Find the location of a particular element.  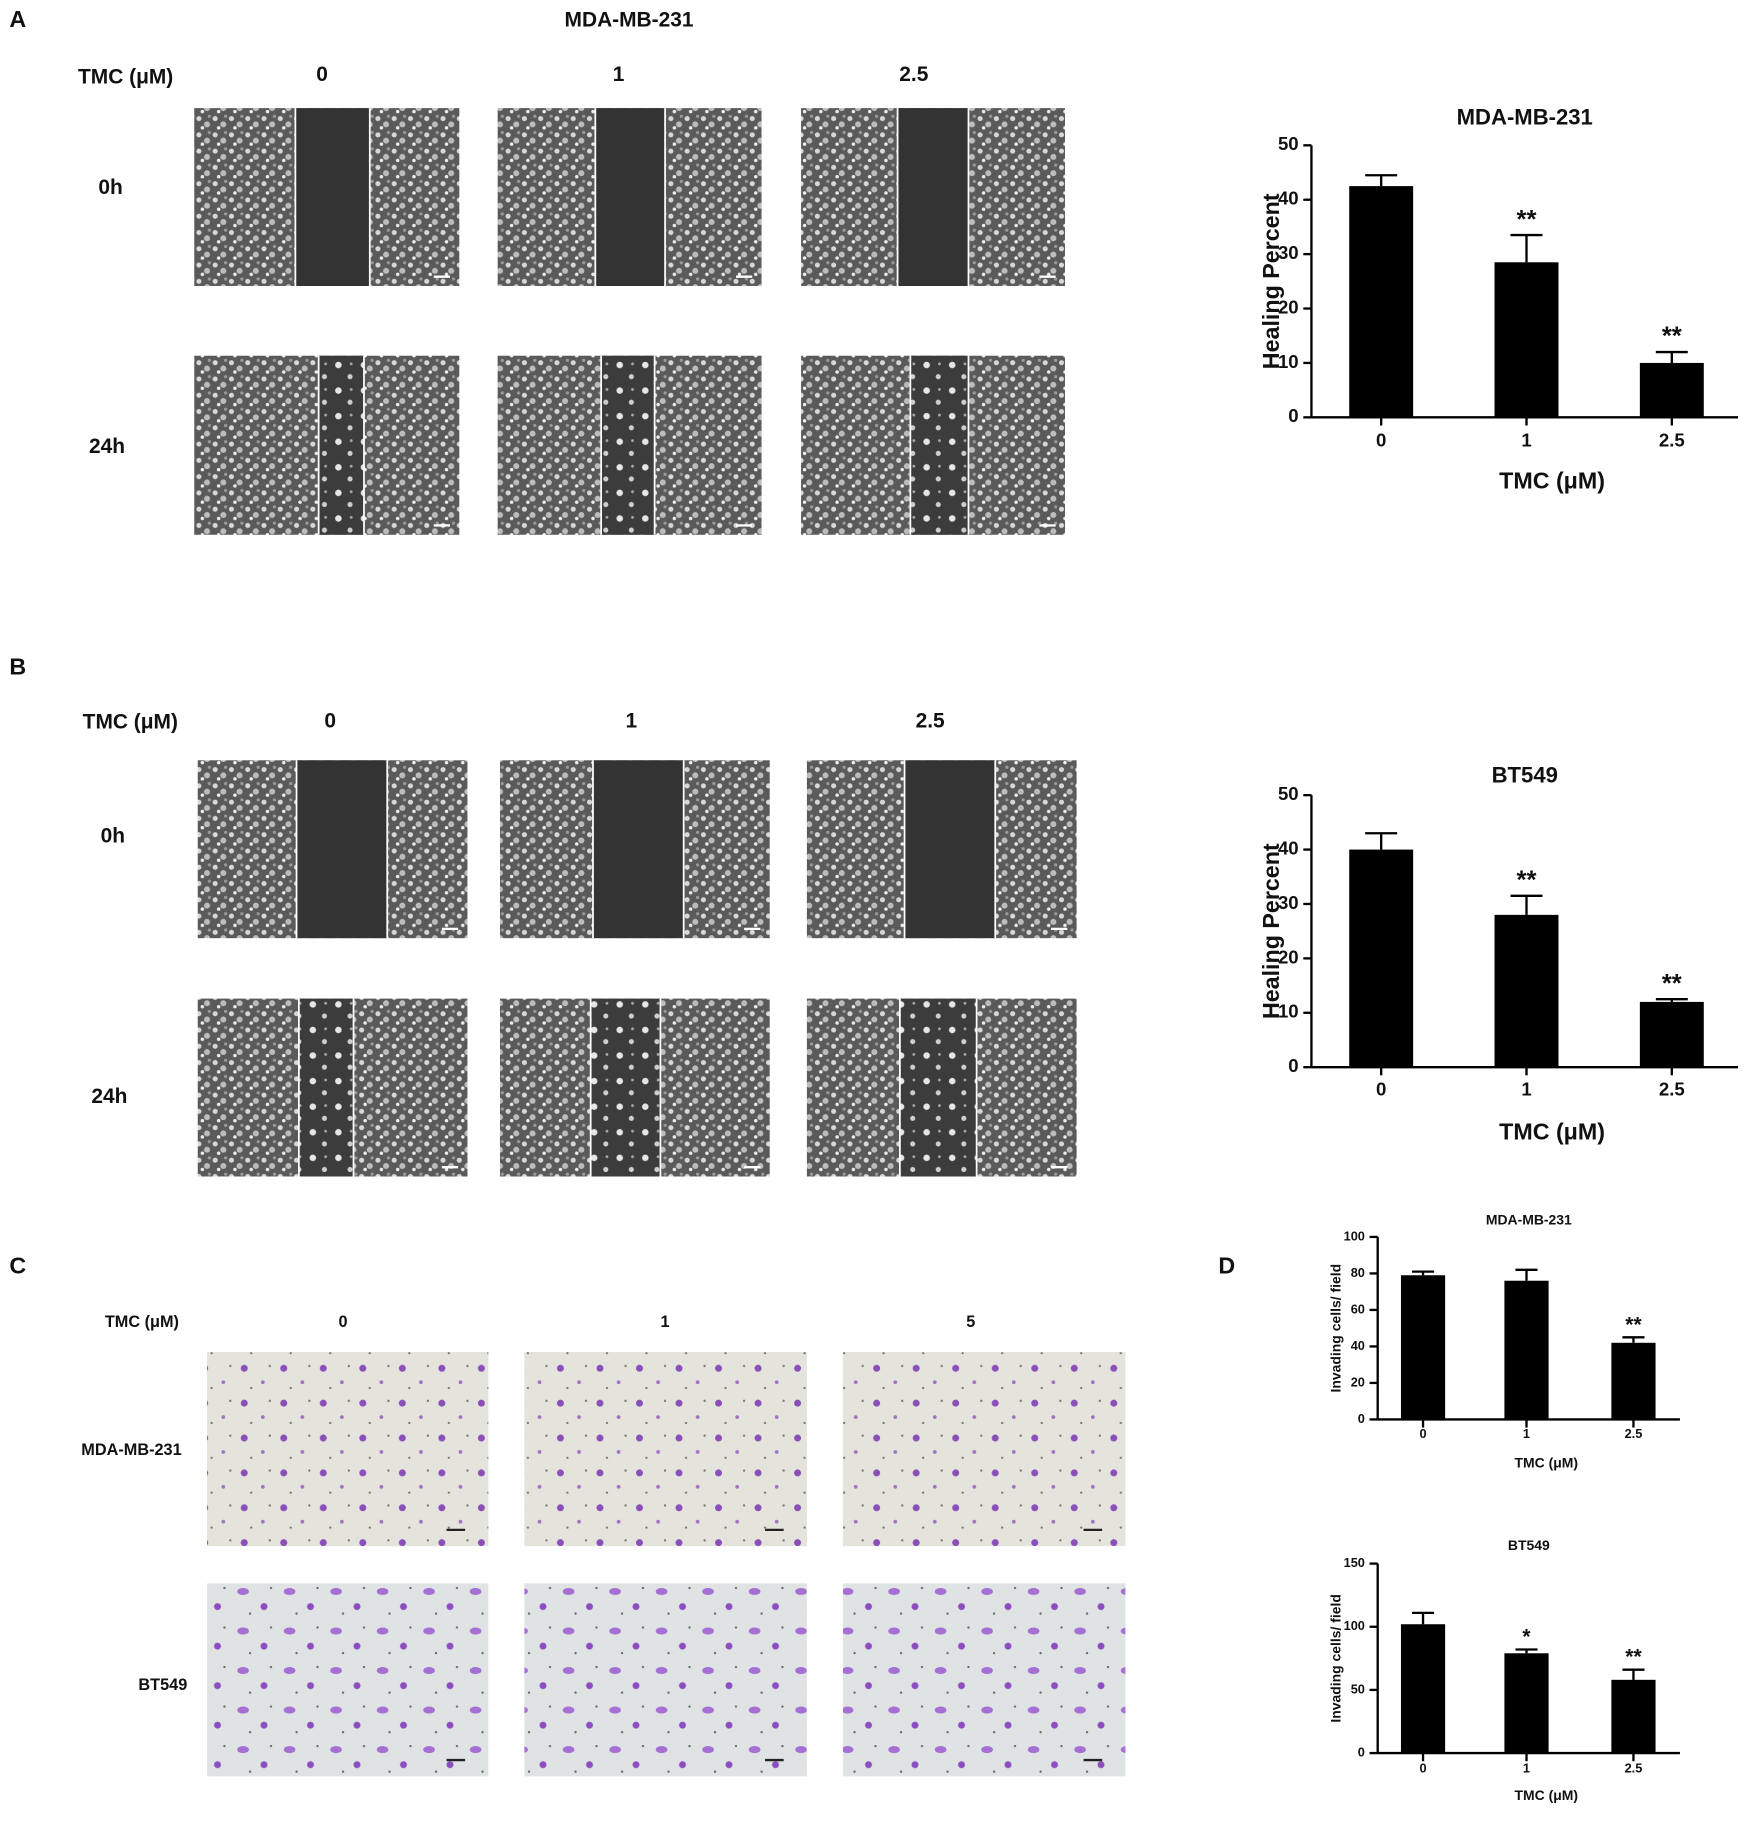

row-label: BT549 is located at coordinates (162, 1685).